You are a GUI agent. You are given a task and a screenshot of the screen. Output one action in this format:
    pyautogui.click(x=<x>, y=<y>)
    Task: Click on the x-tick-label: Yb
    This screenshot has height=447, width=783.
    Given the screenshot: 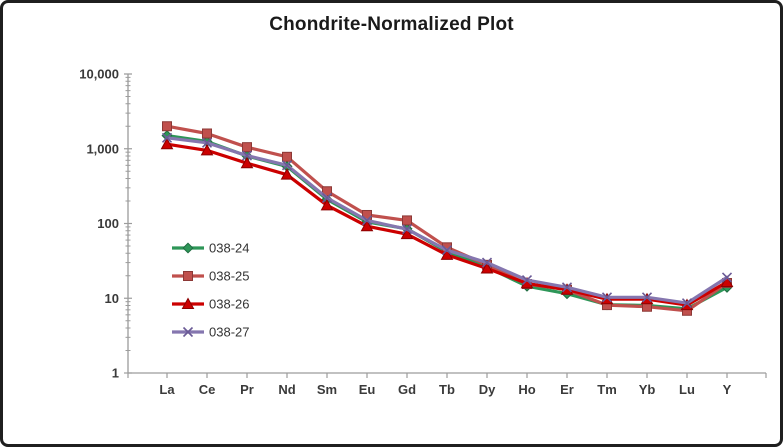 What is the action you would take?
    pyautogui.click(x=647, y=389)
    